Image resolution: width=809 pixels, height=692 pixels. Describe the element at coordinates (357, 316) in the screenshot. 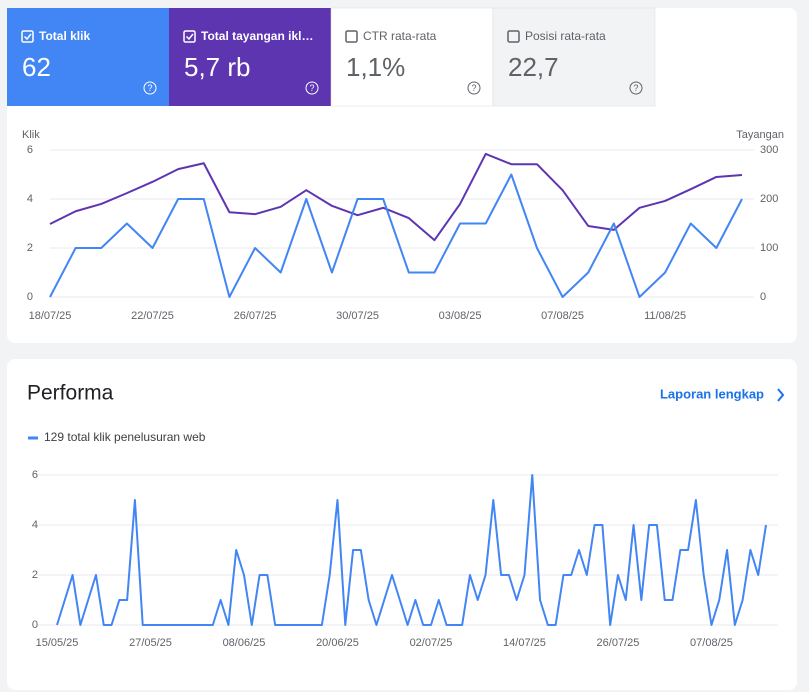

I see `x-tick-label: 30/07/25` at that location.